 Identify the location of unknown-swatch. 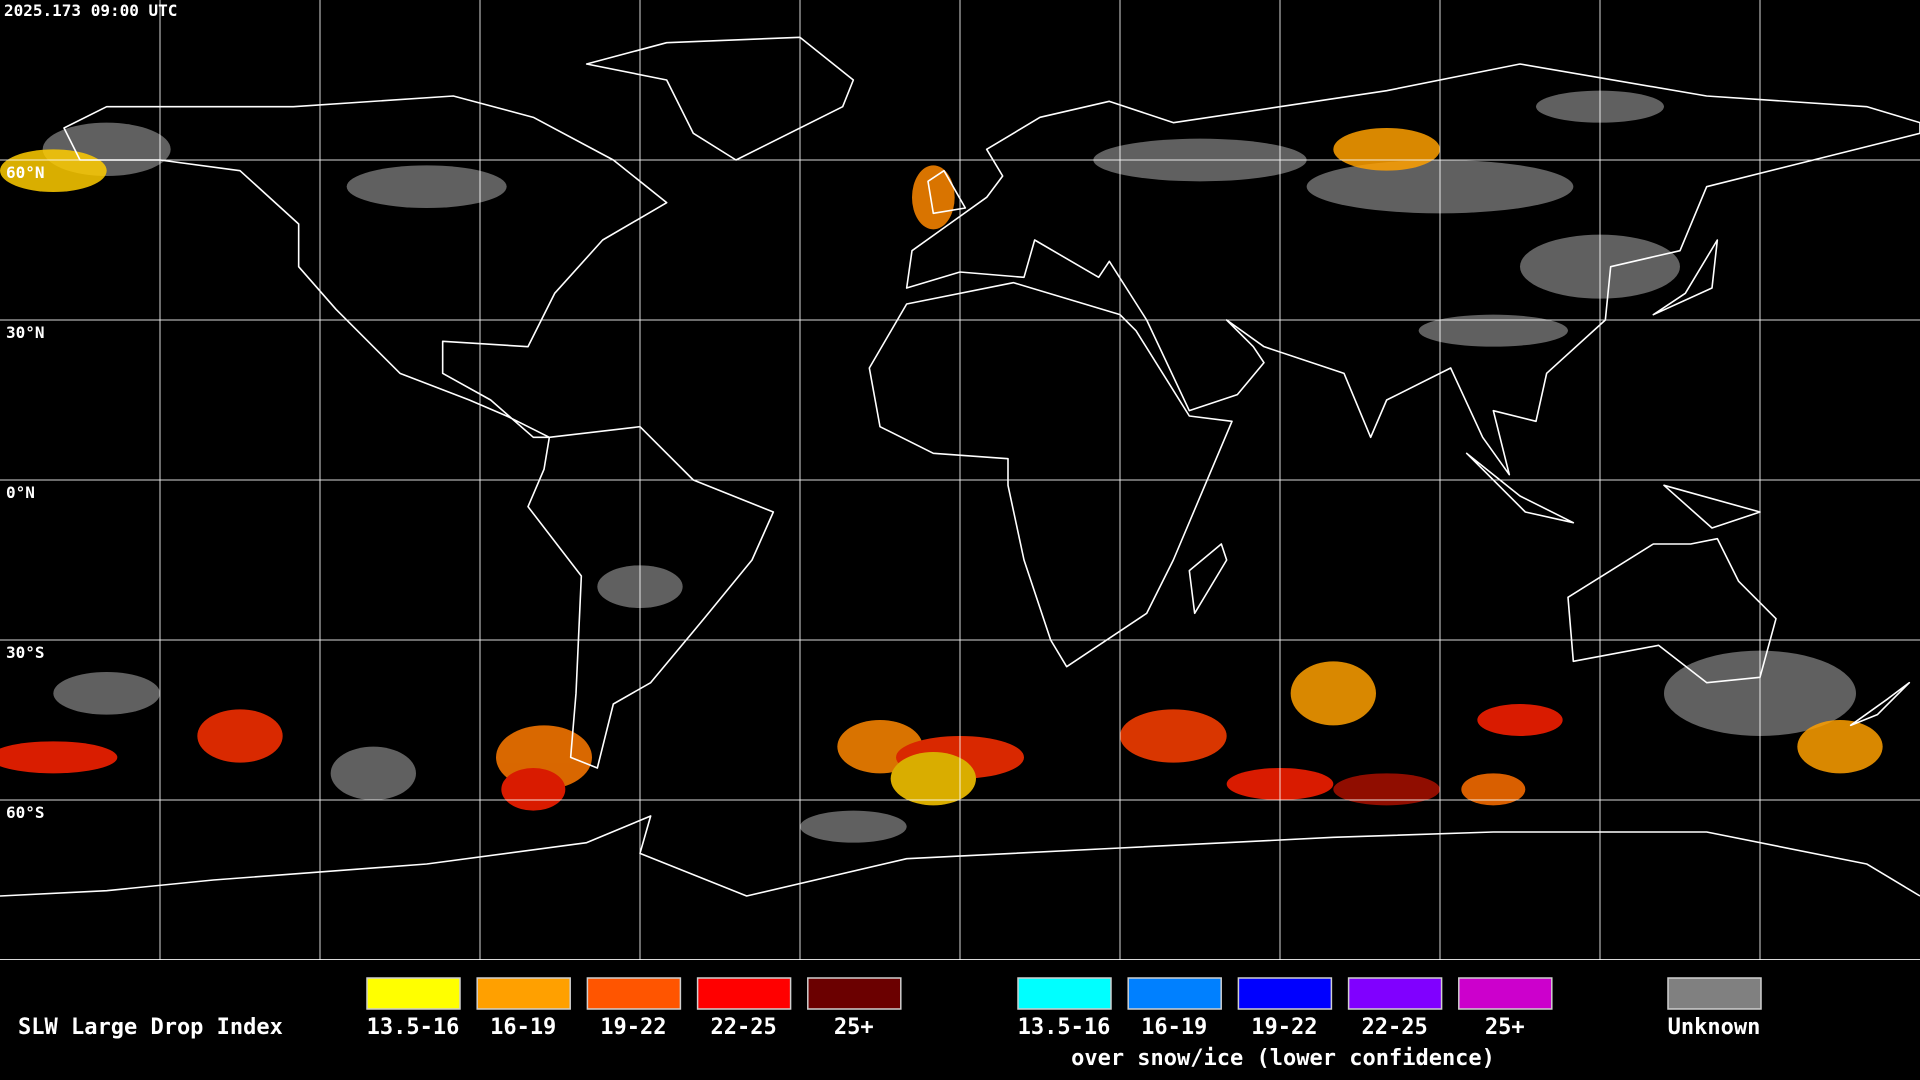
(1714, 993).